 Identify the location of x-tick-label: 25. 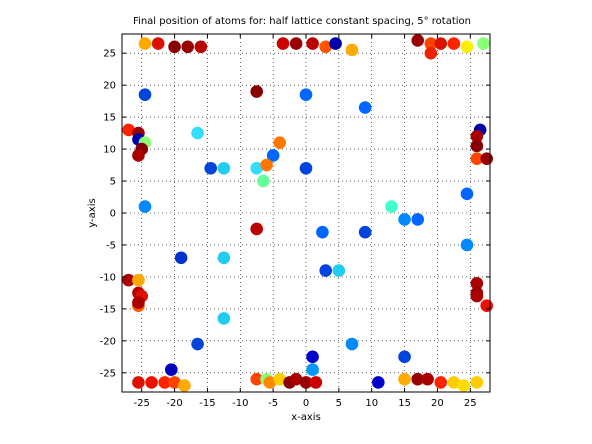
(470, 403).